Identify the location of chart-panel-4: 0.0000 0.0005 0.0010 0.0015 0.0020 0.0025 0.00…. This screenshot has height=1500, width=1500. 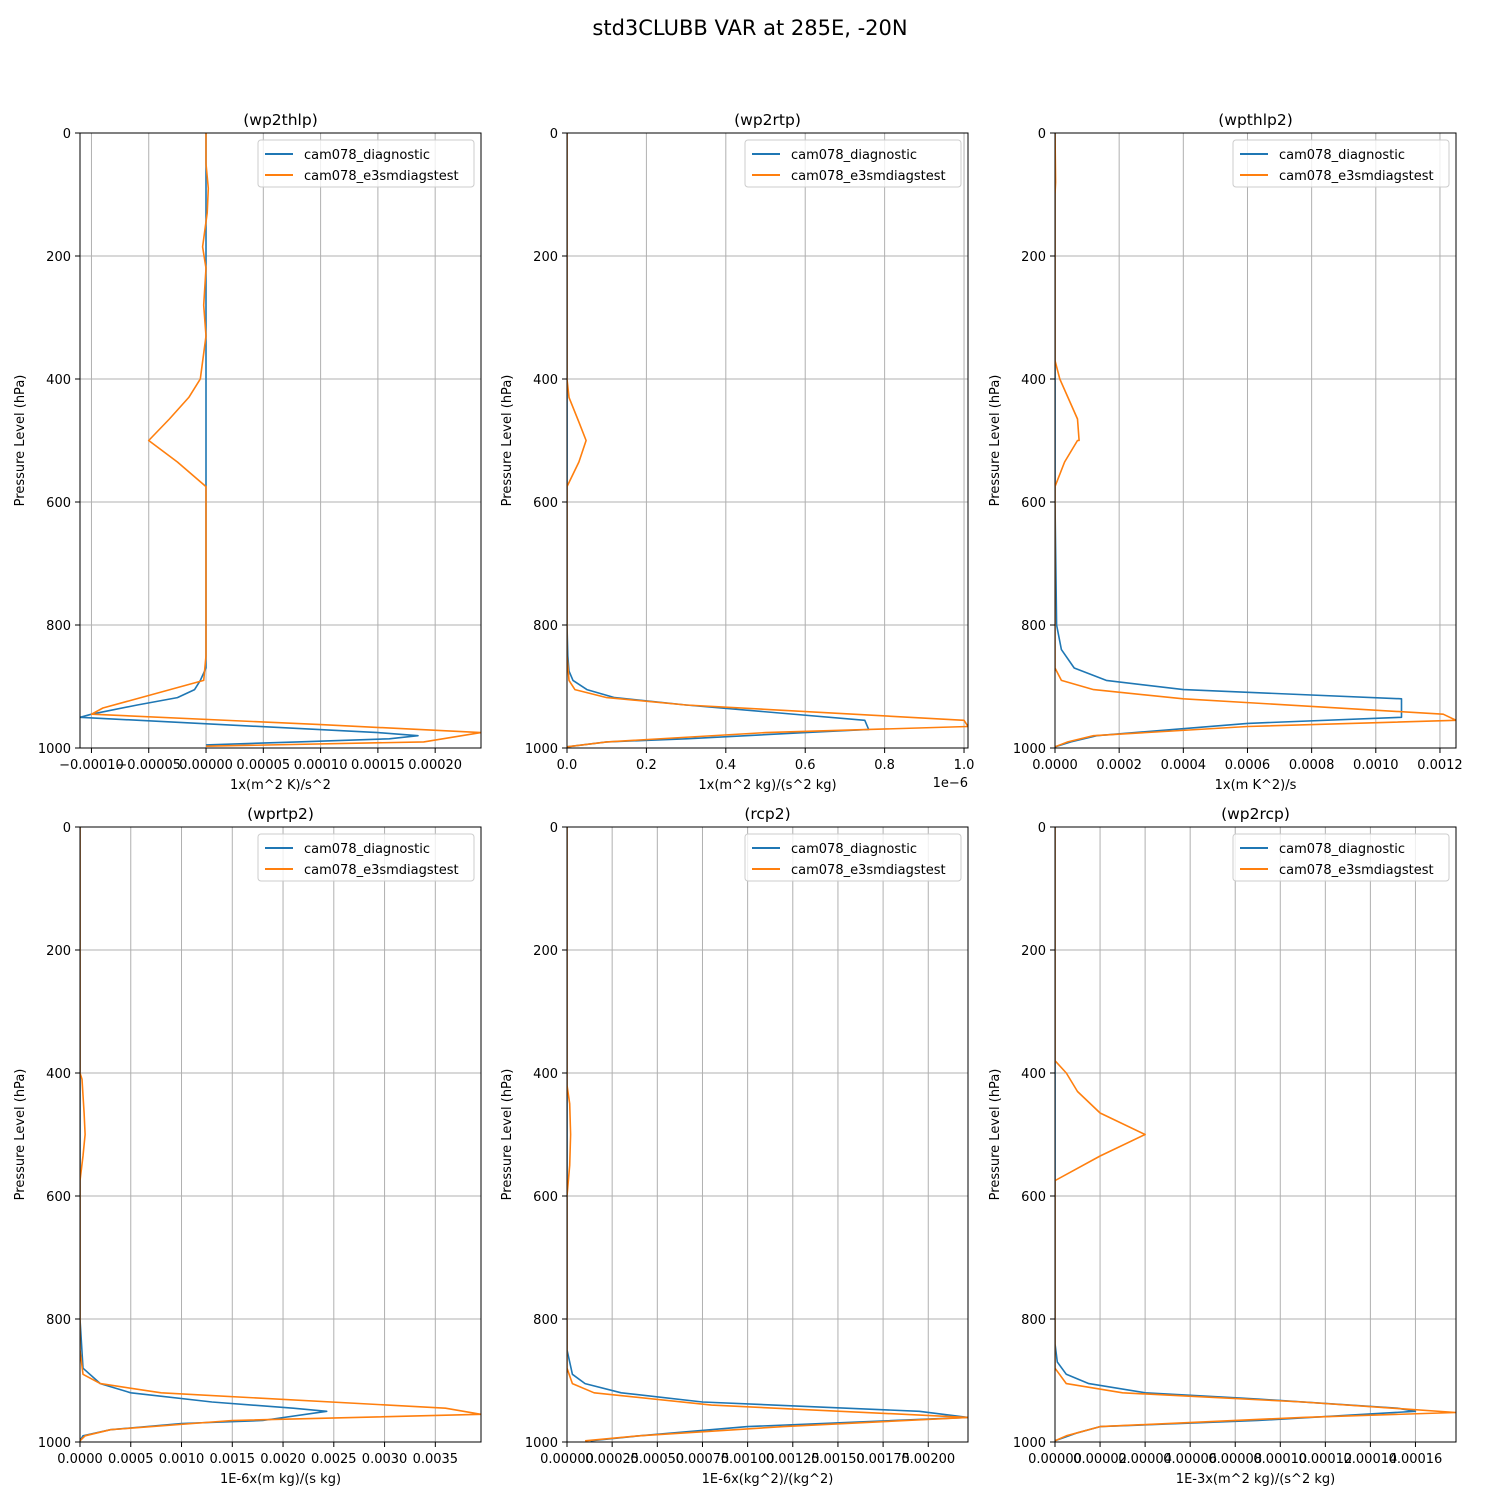
(247, 1146).